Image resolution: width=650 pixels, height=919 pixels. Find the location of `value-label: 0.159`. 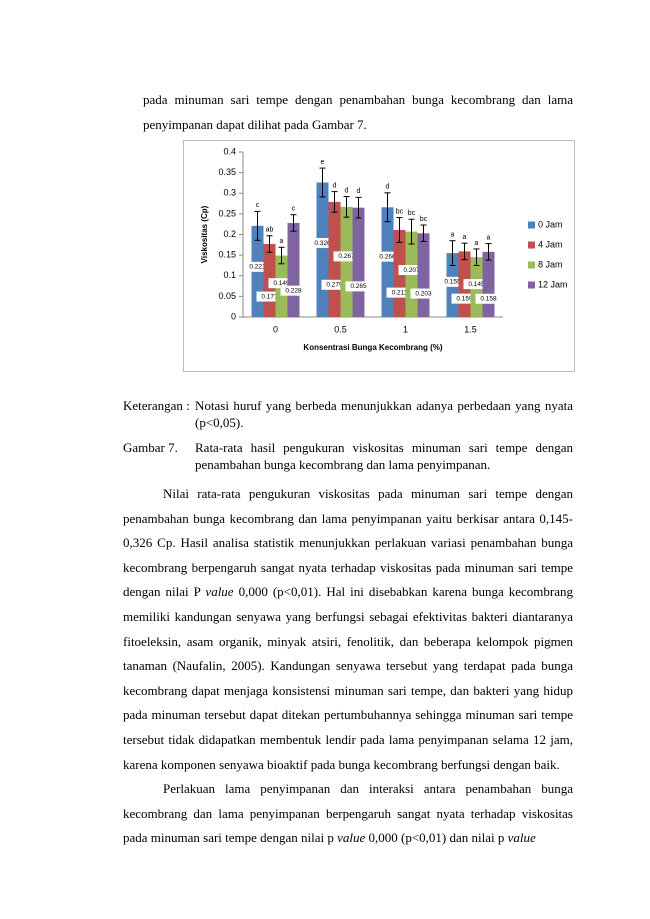

value-label: 0.159 is located at coordinates (464, 298).